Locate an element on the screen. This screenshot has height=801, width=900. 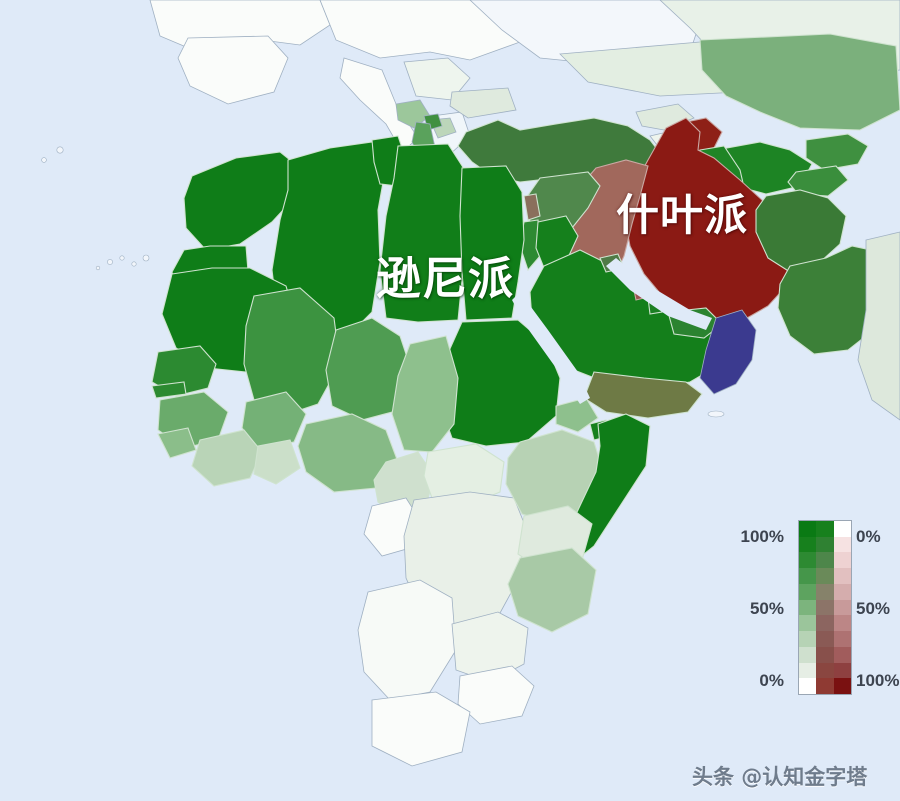
legend: 100% 50% 0% 0% 50% 100% is located at coordinates (820, 610).